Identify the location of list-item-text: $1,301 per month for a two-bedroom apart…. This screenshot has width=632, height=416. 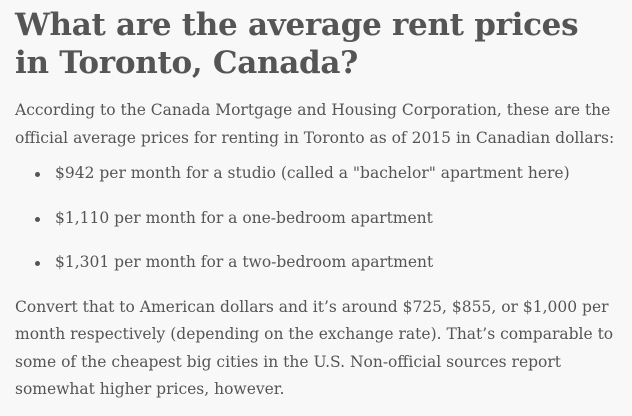
(244, 262).